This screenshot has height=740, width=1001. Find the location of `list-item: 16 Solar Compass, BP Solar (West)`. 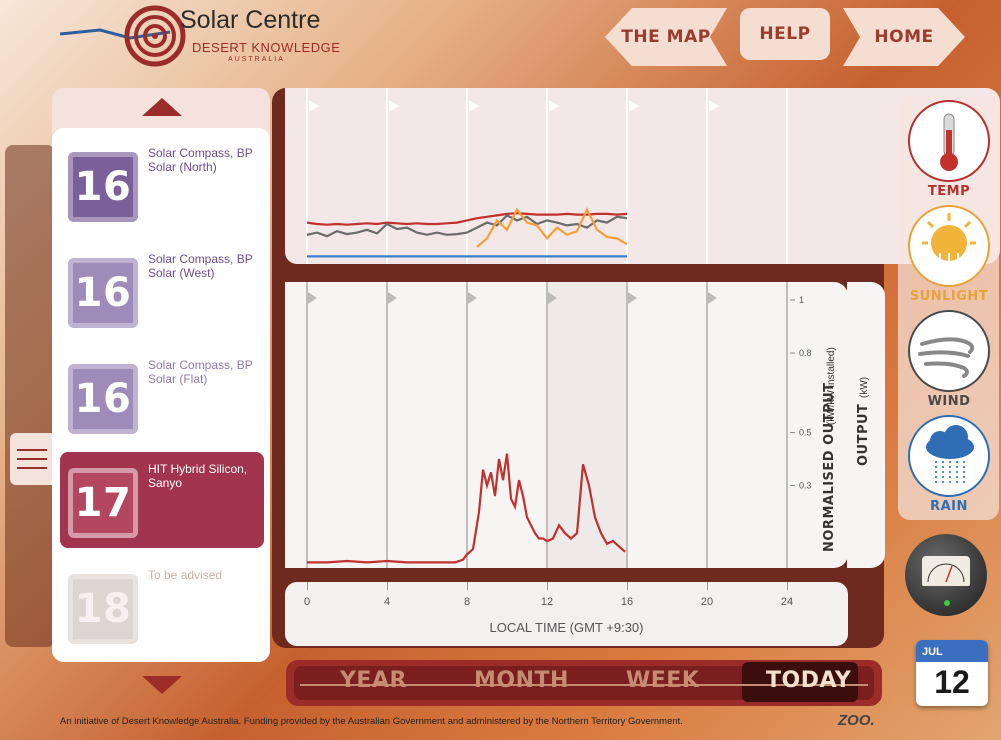

list-item: 16 Solar Compass, BP Solar (West) is located at coordinates (162, 290).